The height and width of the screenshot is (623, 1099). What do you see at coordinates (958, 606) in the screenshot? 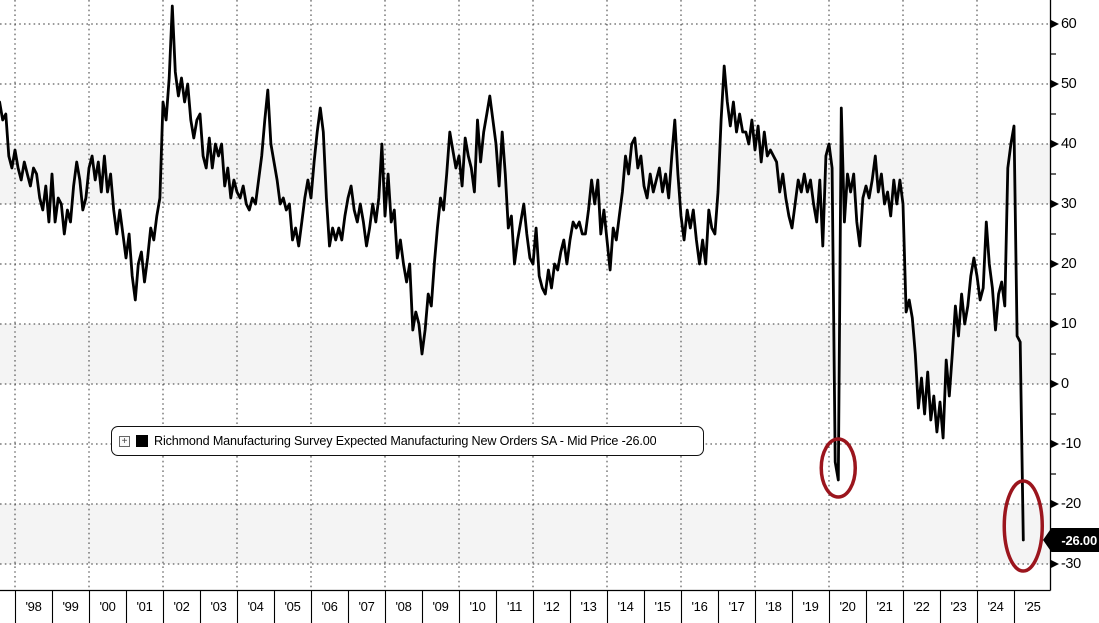
I see `x-year-label: '23` at bounding box center [958, 606].